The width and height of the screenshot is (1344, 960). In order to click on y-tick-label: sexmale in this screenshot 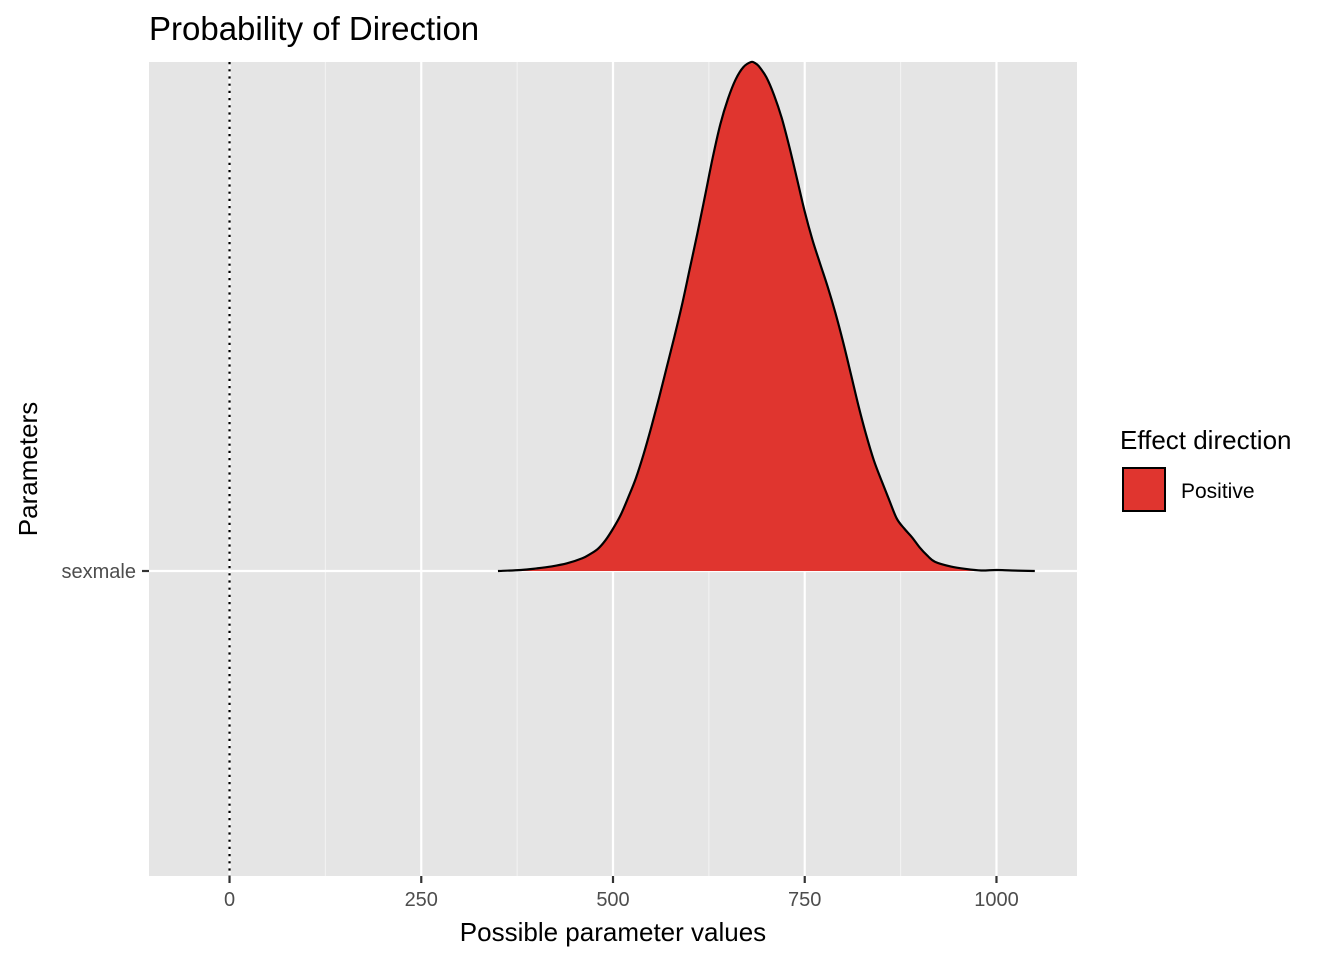, I will do `click(99, 572)`.